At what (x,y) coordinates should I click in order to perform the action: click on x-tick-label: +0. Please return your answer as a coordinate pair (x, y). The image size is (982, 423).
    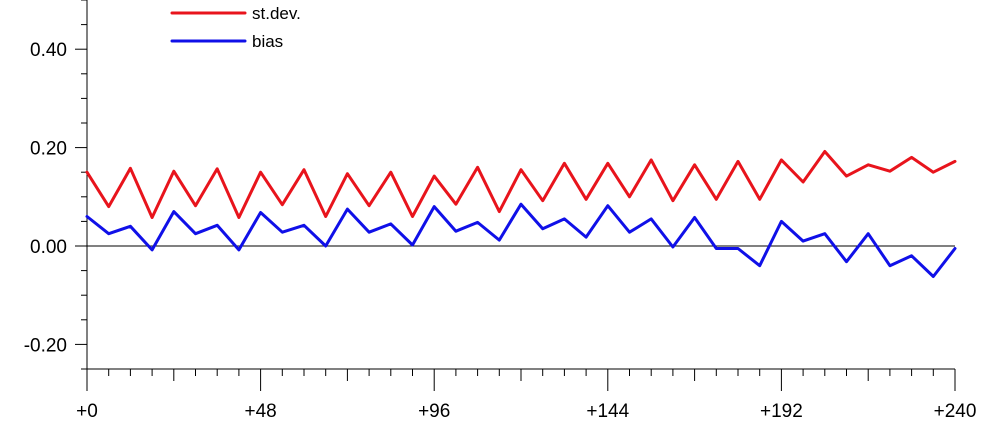
    Looking at the image, I should click on (87, 411).